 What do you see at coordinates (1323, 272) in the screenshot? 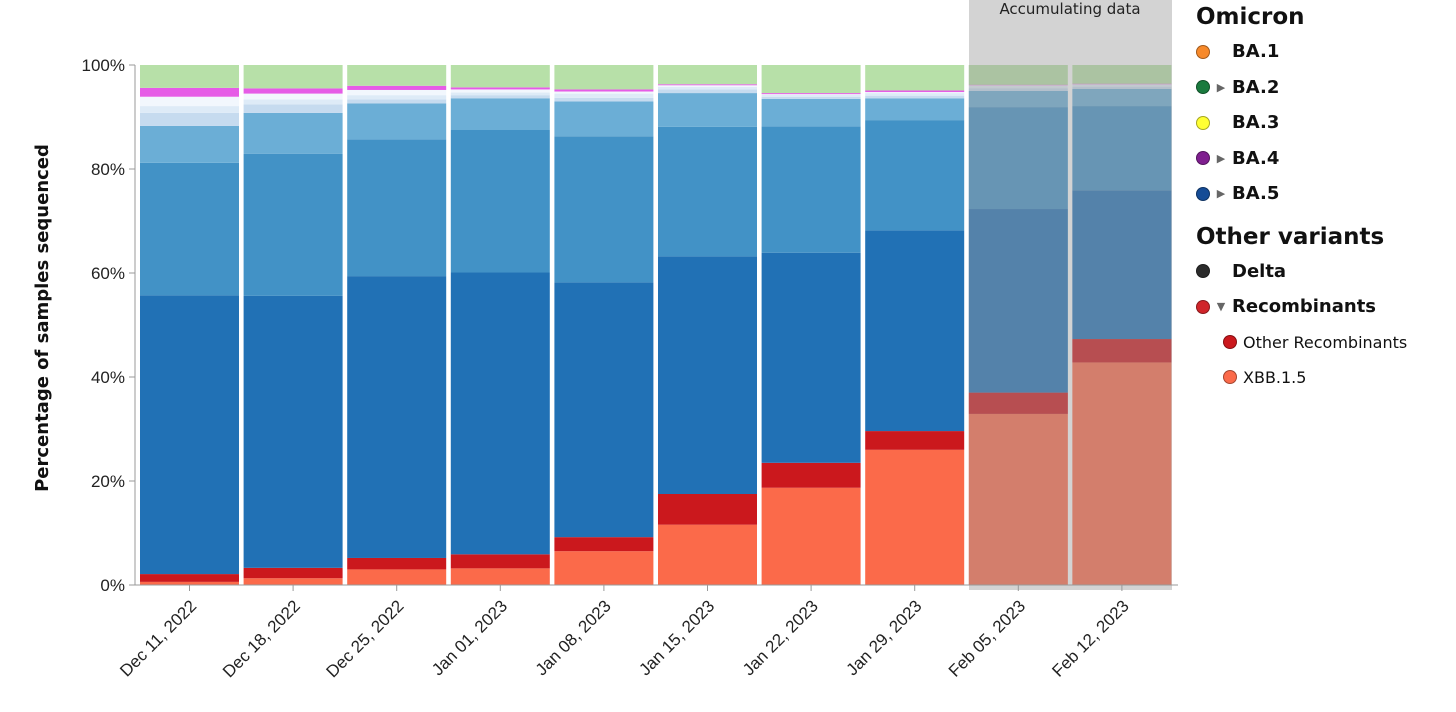
I see `legend-item-delta: Delta` at bounding box center [1323, 272].